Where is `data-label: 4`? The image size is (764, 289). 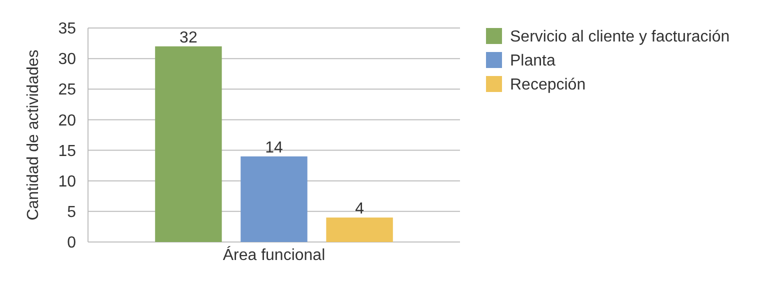 data-label: 4 is located at coordinates (359, 209).